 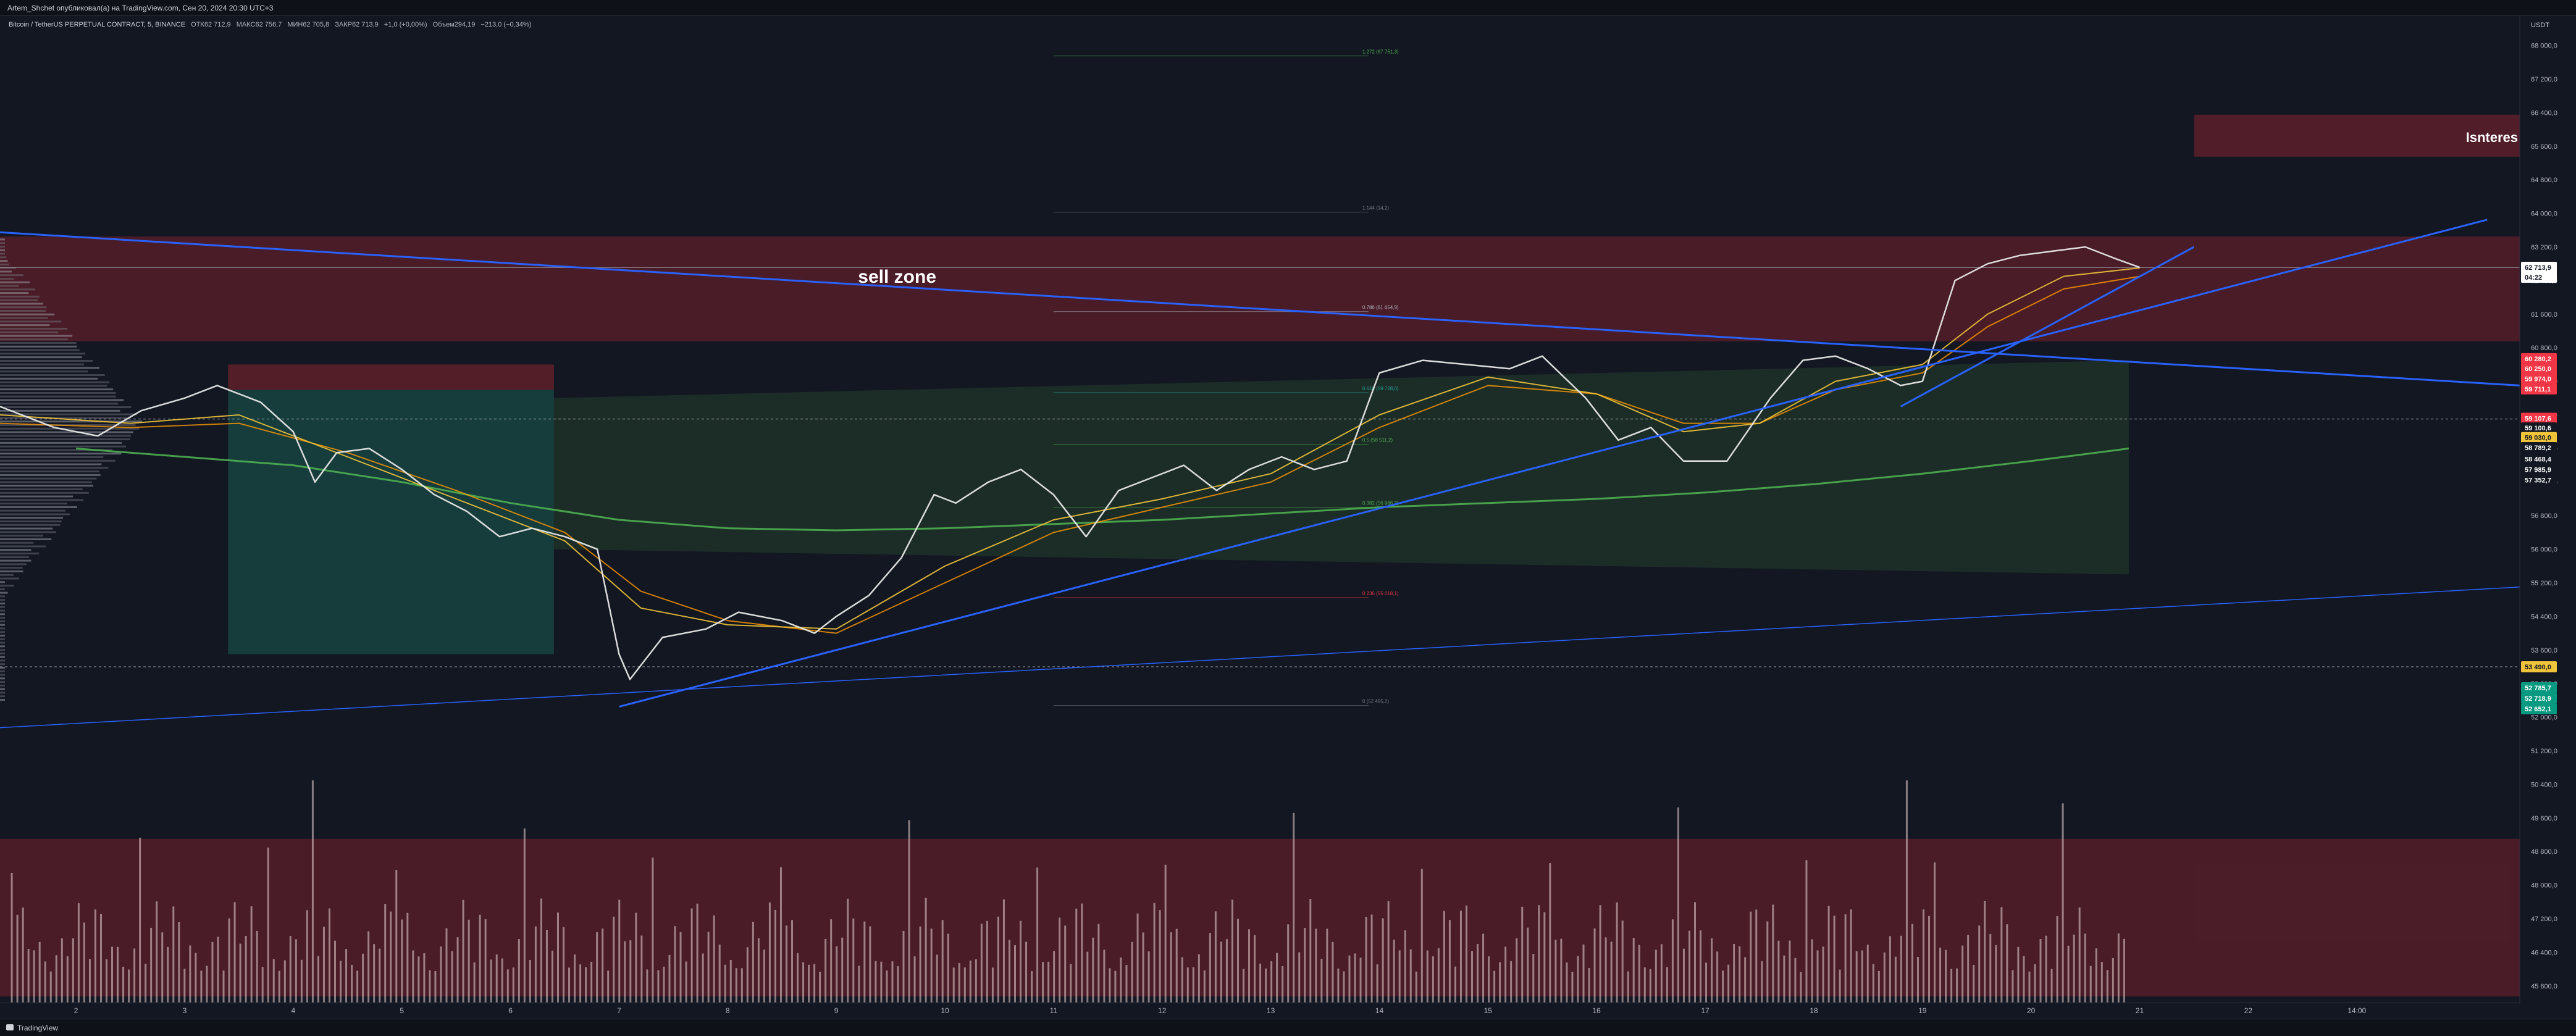 I want to click on price-axis-tick-label: 50 400,0, so click(x=2544, y=784).